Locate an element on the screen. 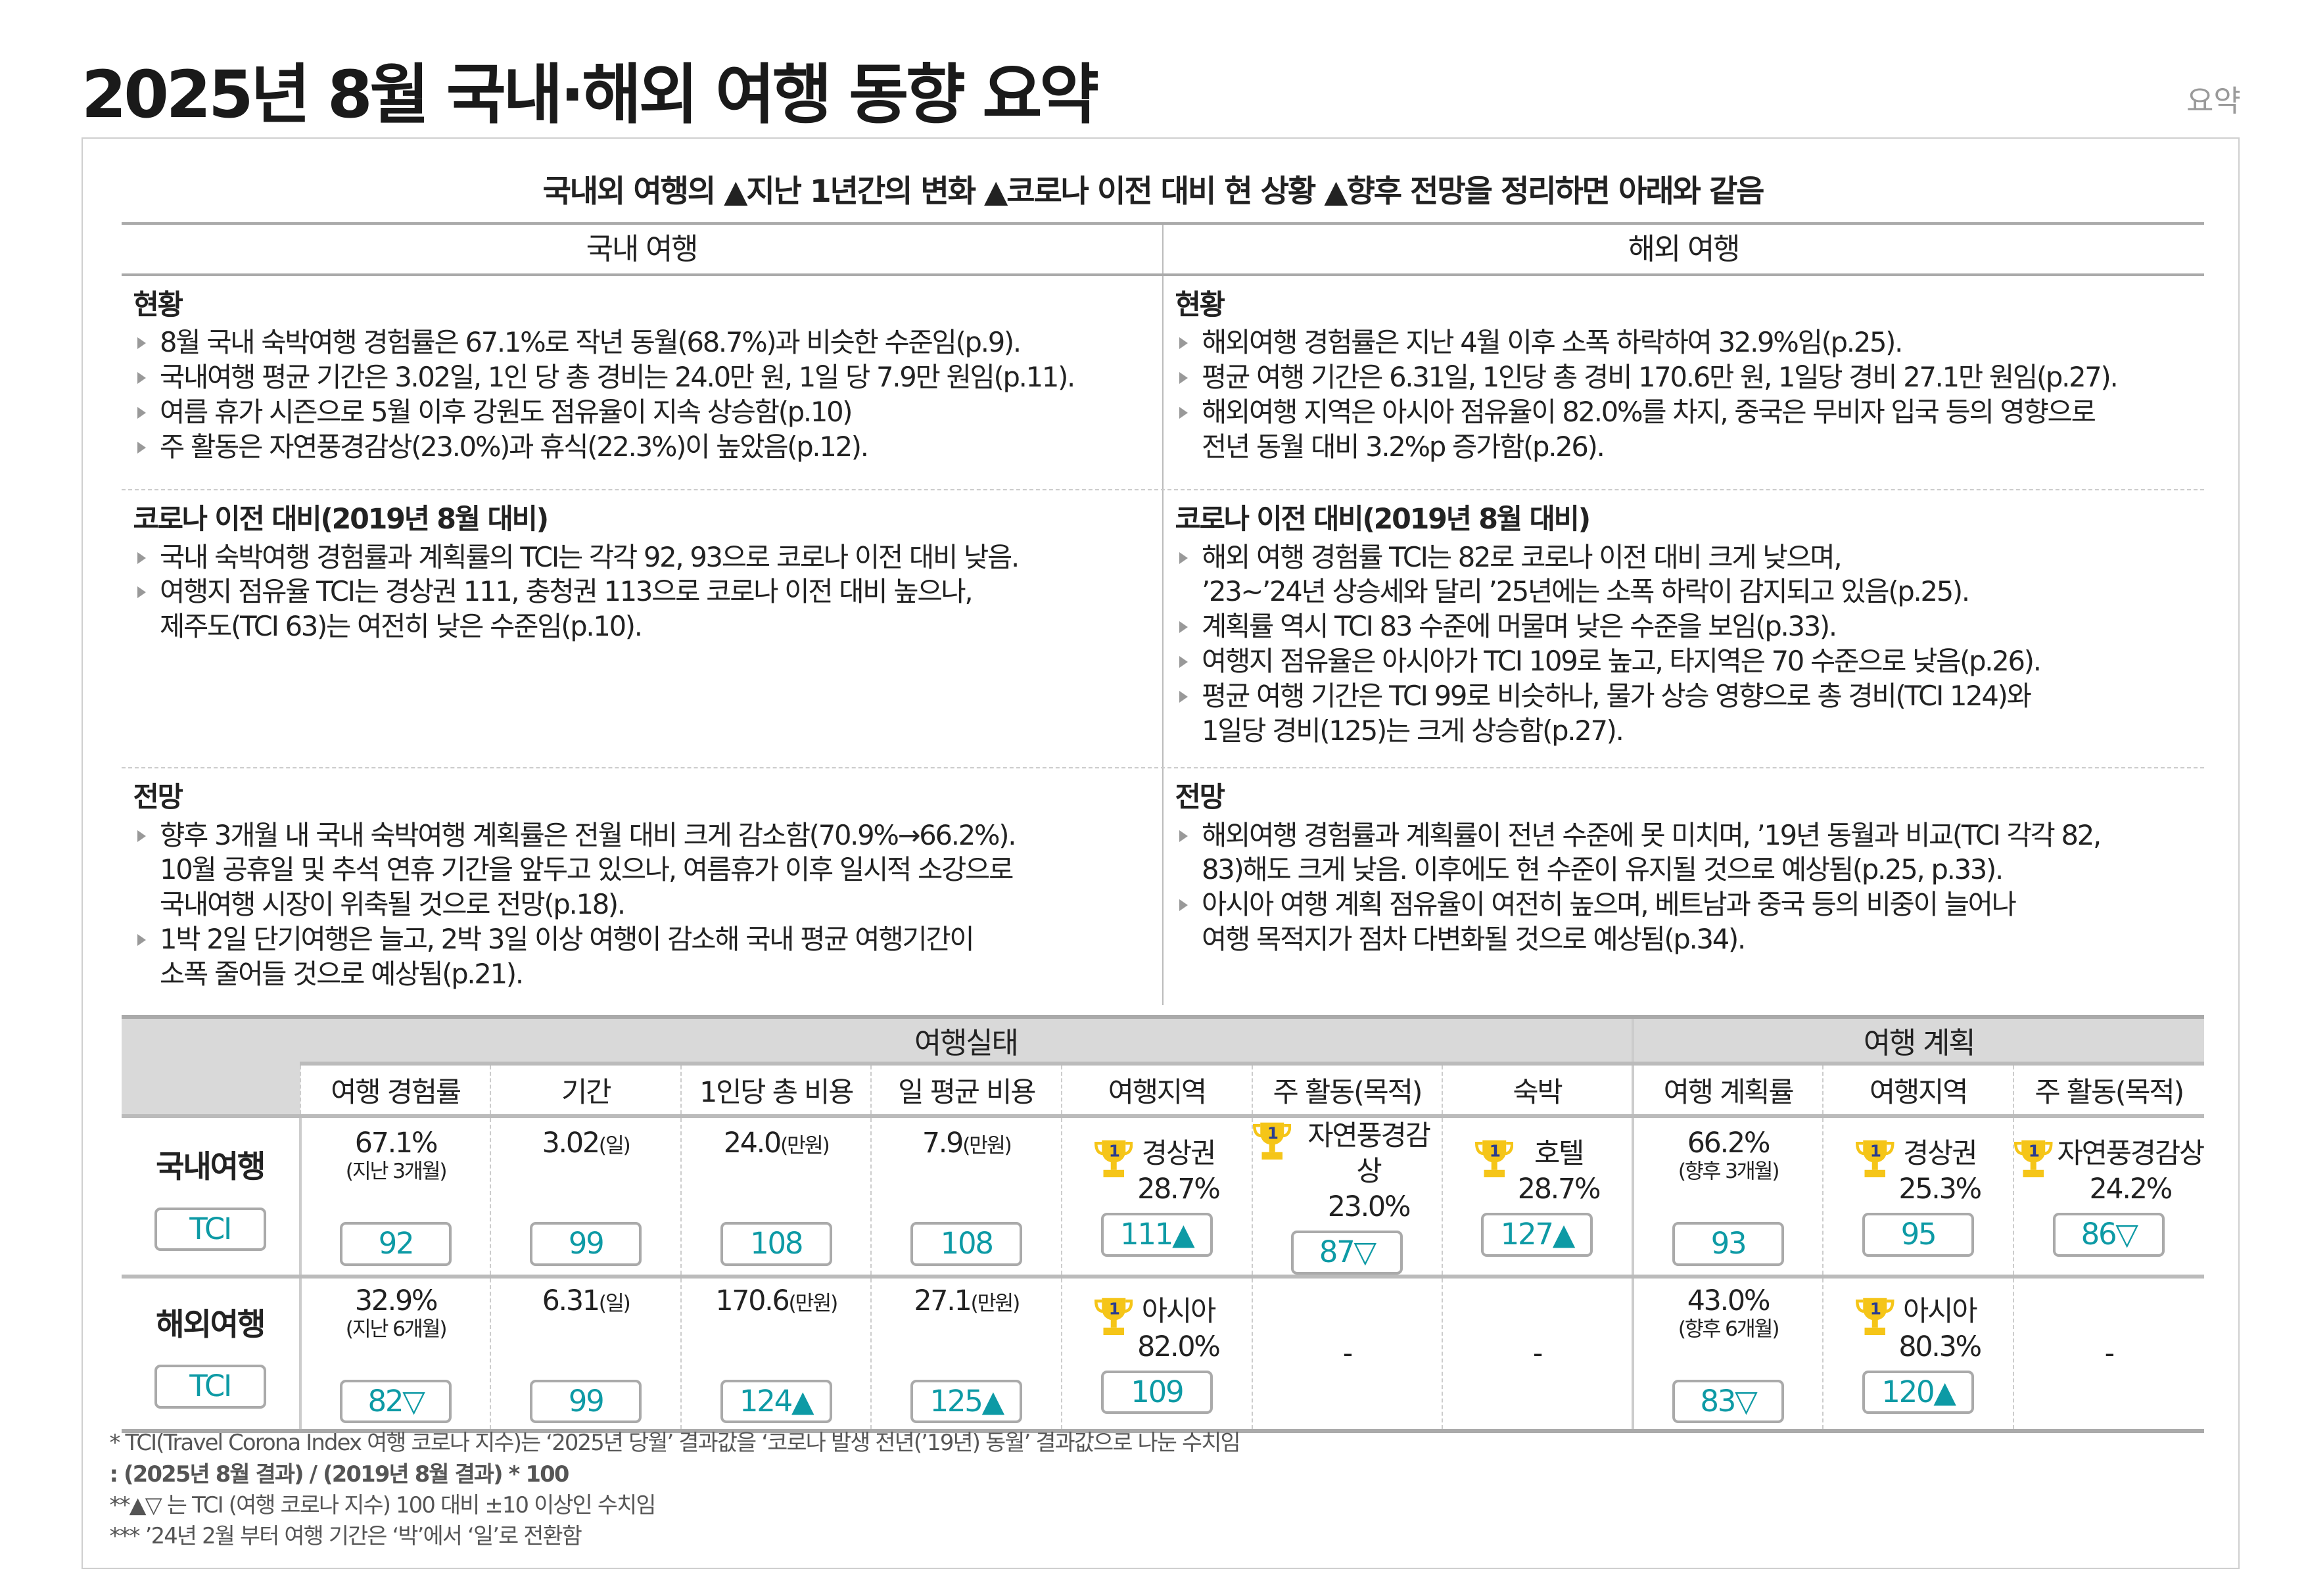 The image size is (2306, 1596). column-header: 여행지역 is located at coordinates (1156, 1090).